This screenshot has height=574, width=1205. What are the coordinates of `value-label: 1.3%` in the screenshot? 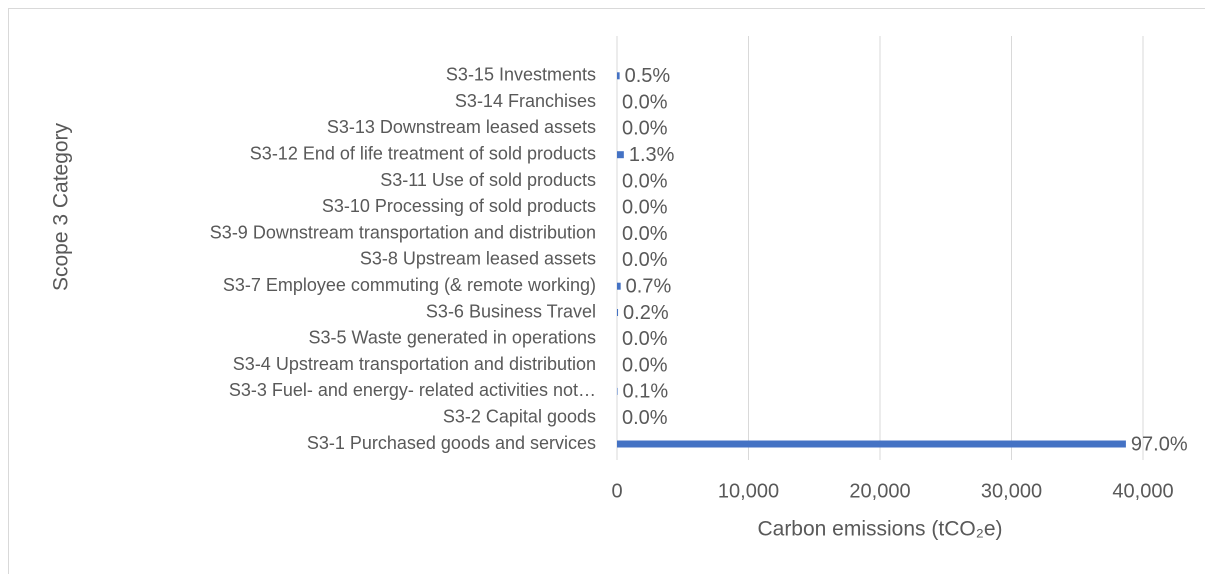 It's located at (652, 155).